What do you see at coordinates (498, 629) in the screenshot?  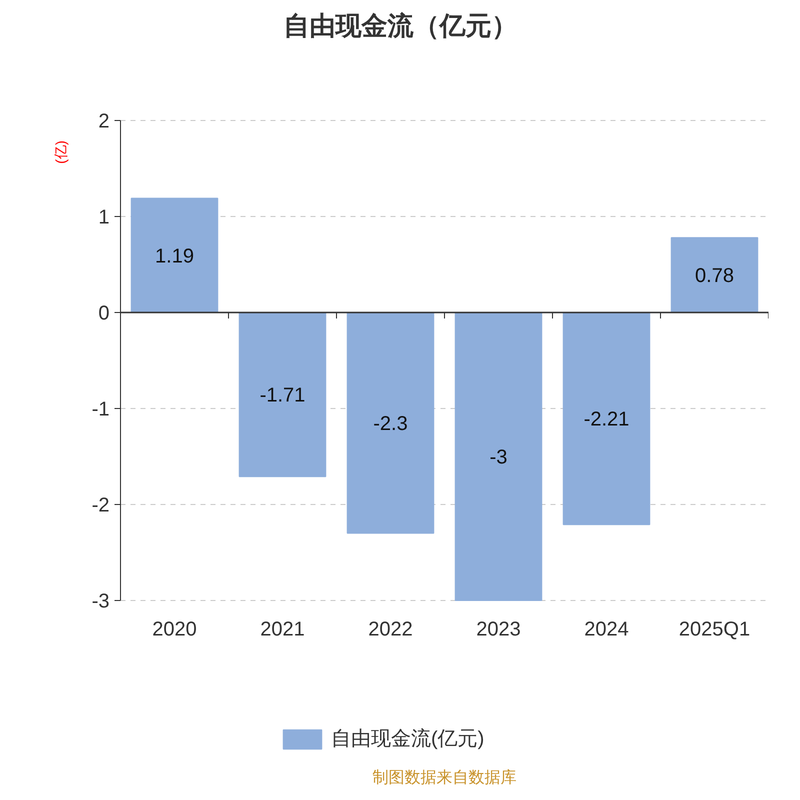 I see `x-tick-label: 2023` at bounding box center [498, 629].